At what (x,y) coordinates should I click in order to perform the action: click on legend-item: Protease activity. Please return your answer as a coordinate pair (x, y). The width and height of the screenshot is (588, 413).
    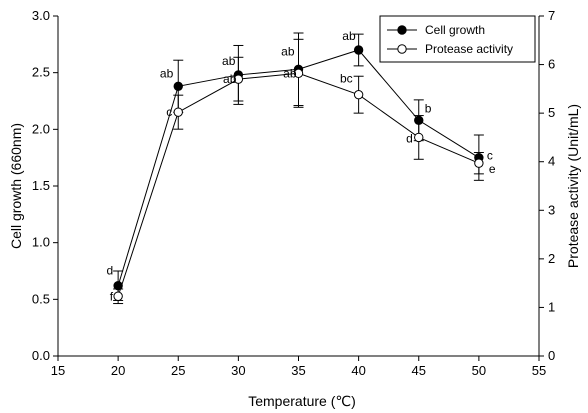
    Looking at the image, I should click on (450, 49).